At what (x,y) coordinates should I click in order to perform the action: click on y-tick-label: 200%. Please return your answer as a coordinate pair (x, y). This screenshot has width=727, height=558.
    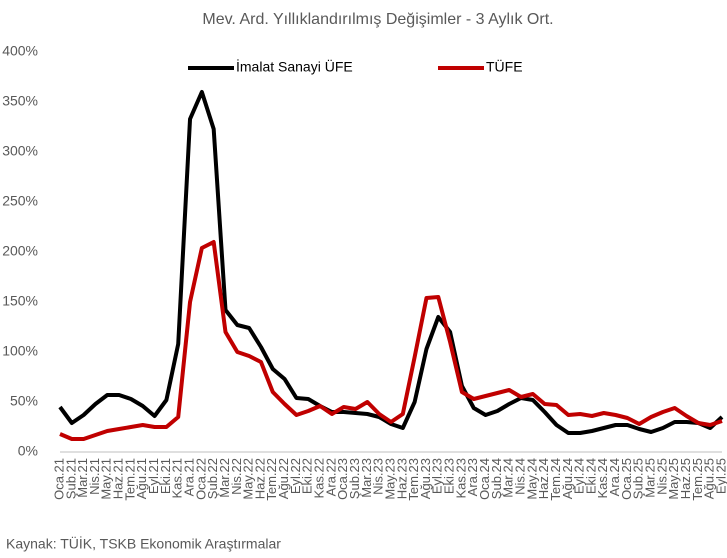
    Looking at the image, I should click on (20, 251).